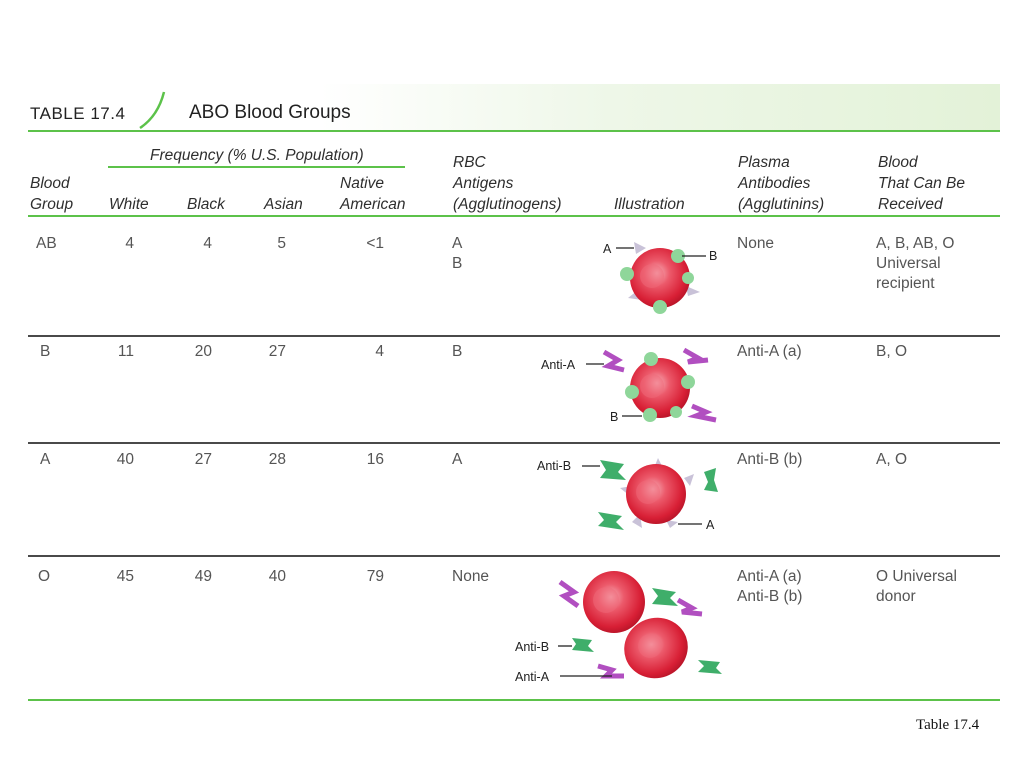 This screenshot has height=768, width=1024. Describe the element at coordinates (257, 155) in the screenshot. I see `frequency-header: Frequency (% U.S. Population)` at that location.